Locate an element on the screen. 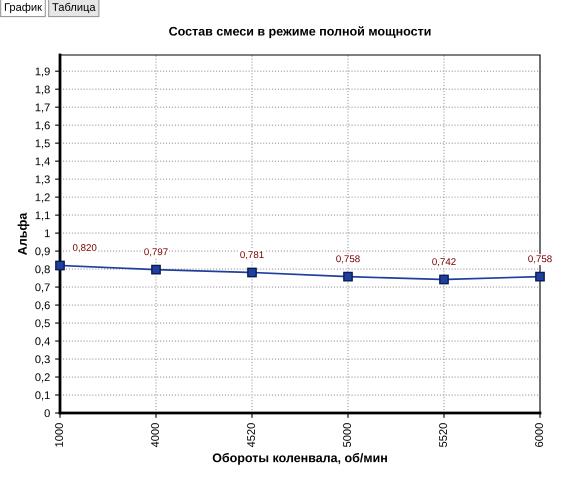 Image resolution: width=565 pixels, height=493 pixels. y-tick-label: 1,5 is located at coordinates (43, 144).